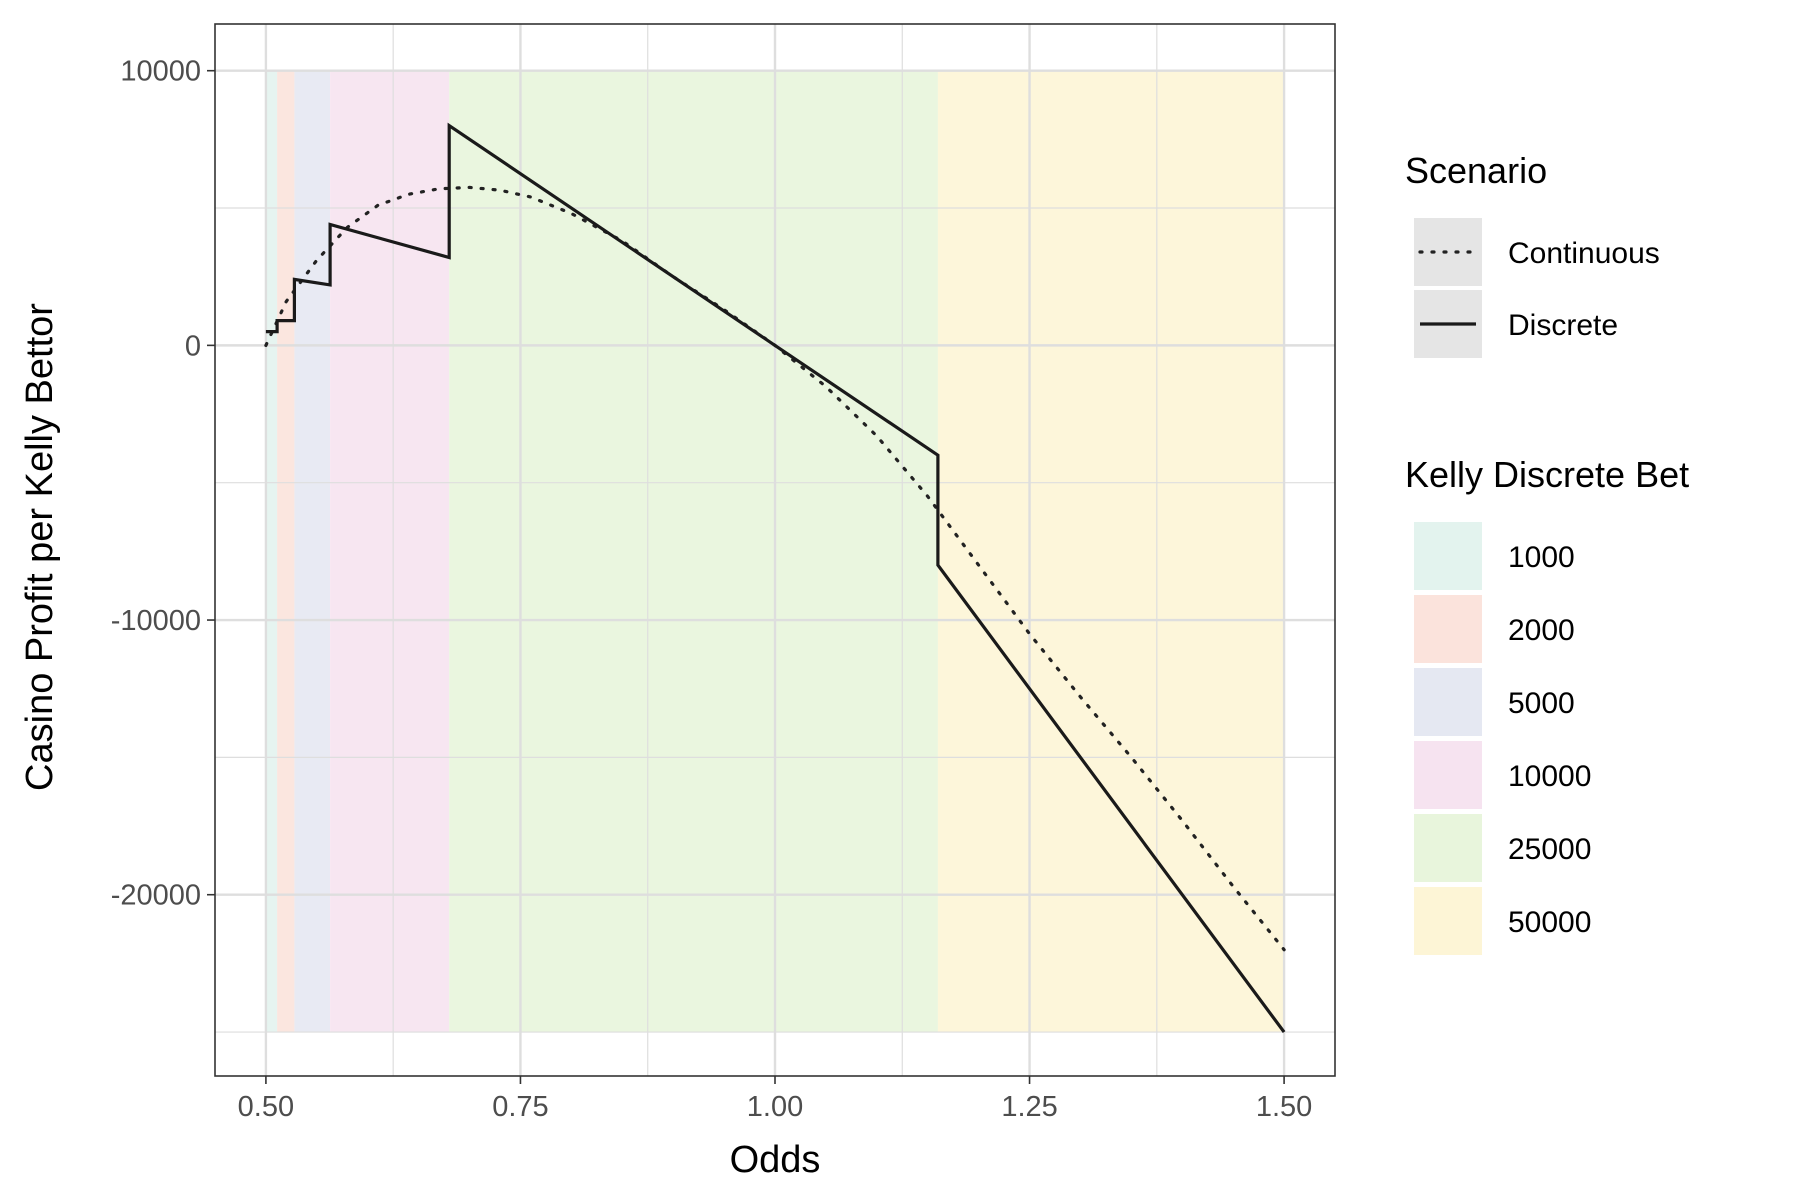 This screenshot has height=1200, width=1800. What do you see at coordinates (160, 72) in the screenshot?
I see `y-tick-label: 10000` at bounding box center [160, 72].